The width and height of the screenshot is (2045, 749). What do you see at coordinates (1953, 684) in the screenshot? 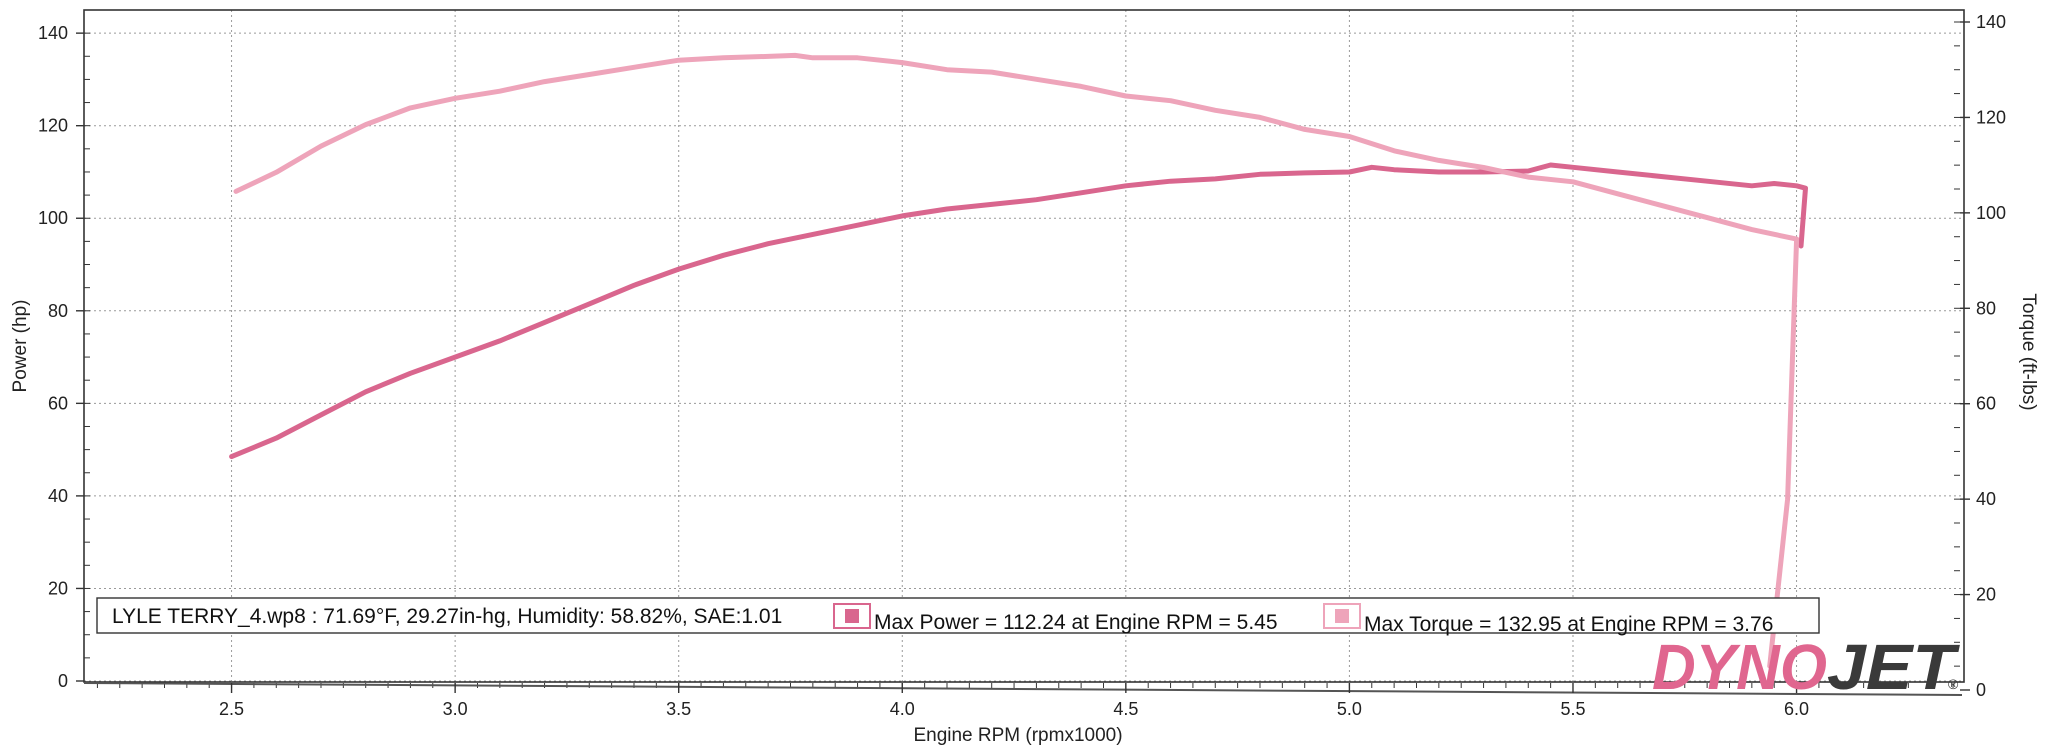
I see `logo-registered-mark: ®` at bounding box center [1953, 684].